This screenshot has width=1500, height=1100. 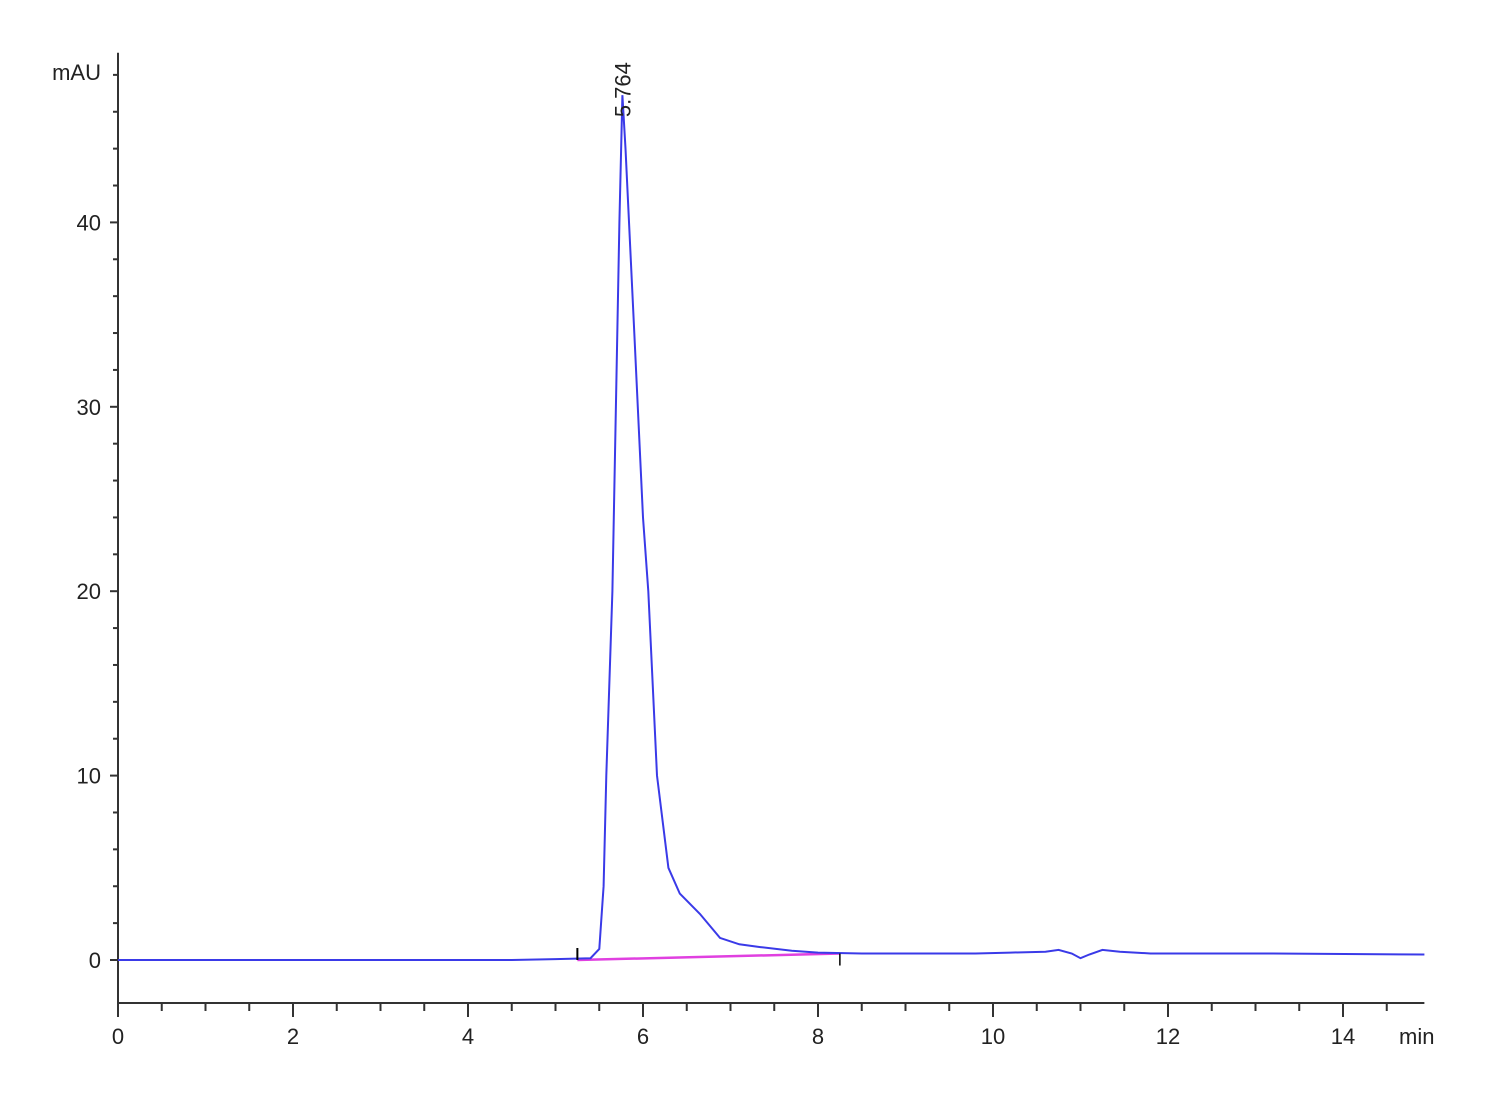 What do you see at coordinates (818, 1036) in the screenshot?
I see `x-tick-label: 8` at bounding box center [818, 1036].